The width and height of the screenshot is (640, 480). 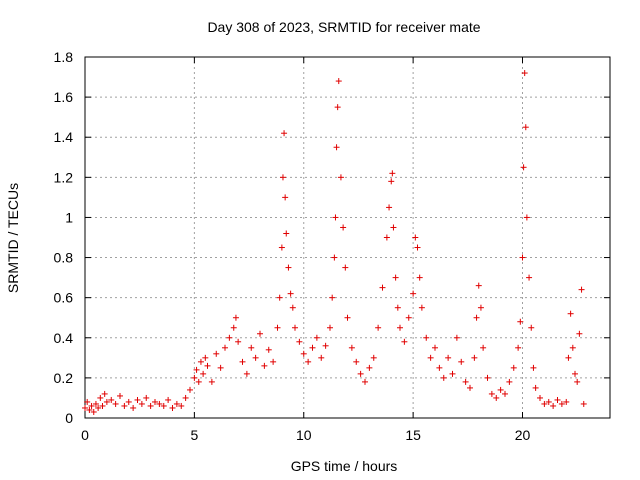 What do you see at coordinates (304, 435) in the screenshot?
I see `x-tick-label: 10` at bounding box center [304, 435].